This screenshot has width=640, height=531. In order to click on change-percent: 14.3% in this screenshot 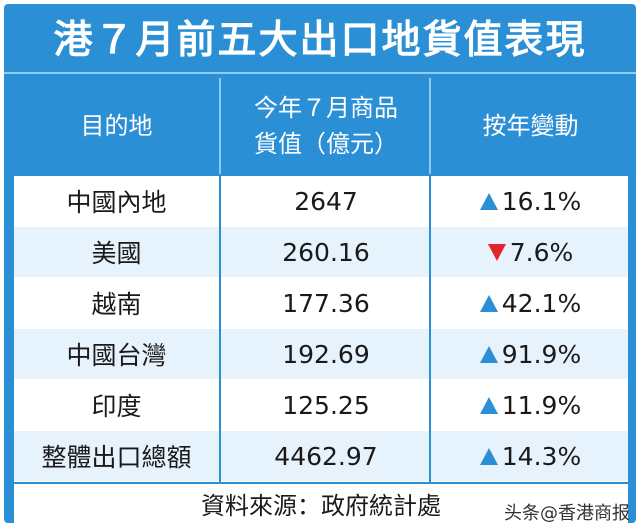, I will do `click(541, 456)`.